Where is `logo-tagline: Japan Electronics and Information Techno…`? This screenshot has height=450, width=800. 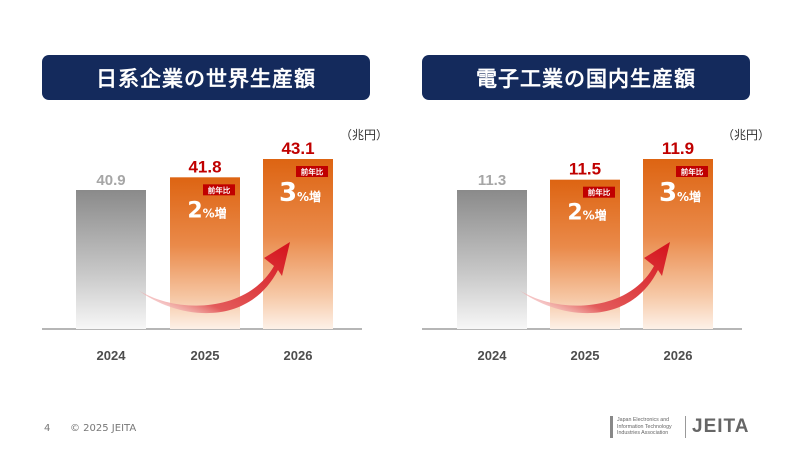 logo-tagline: Japan Electronics and Information Techno… is located at coordinates (644, 427).